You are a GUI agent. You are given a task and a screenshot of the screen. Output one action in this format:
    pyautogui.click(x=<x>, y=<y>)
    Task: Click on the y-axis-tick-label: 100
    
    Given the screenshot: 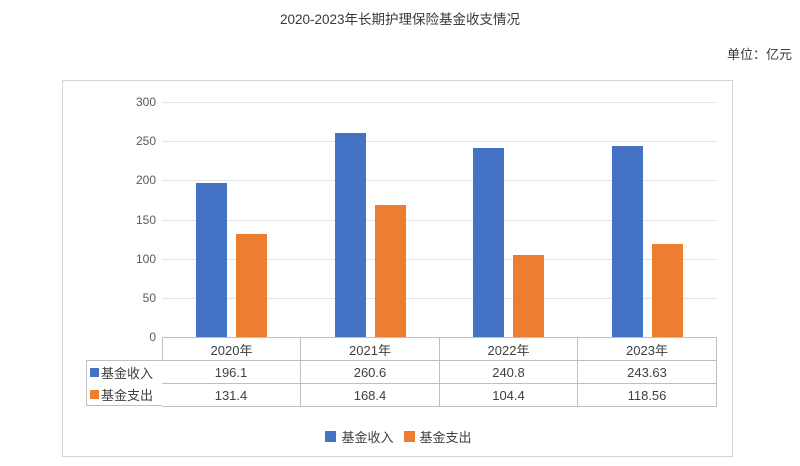 What is the action you would take?
    pyautogui.click(x=145, y=259)
    